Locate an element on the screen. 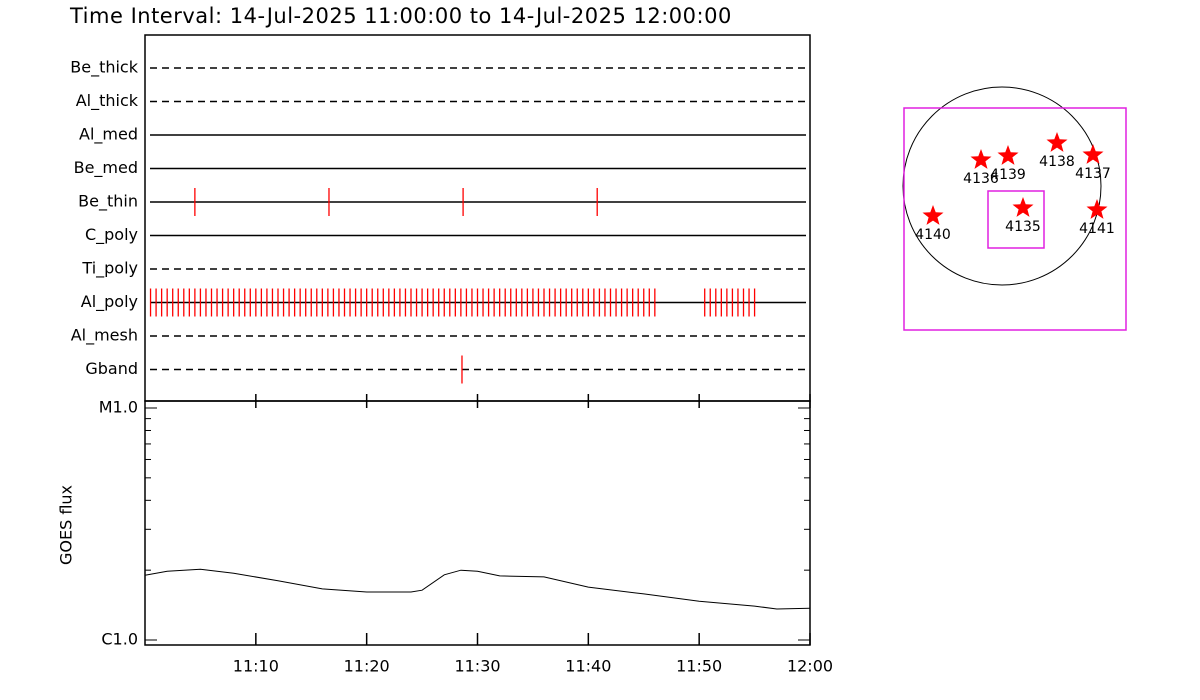  y-axis-label: GOES flux is located at coordinates (66, 525).